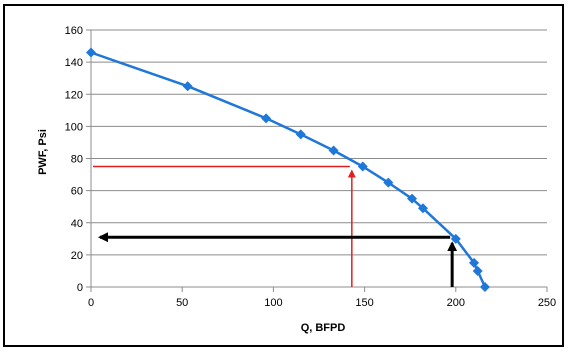 Image resolution: width=572 pixels, height=356 pixels. I want to click on y-tick-label: 60, so click(77, 192).